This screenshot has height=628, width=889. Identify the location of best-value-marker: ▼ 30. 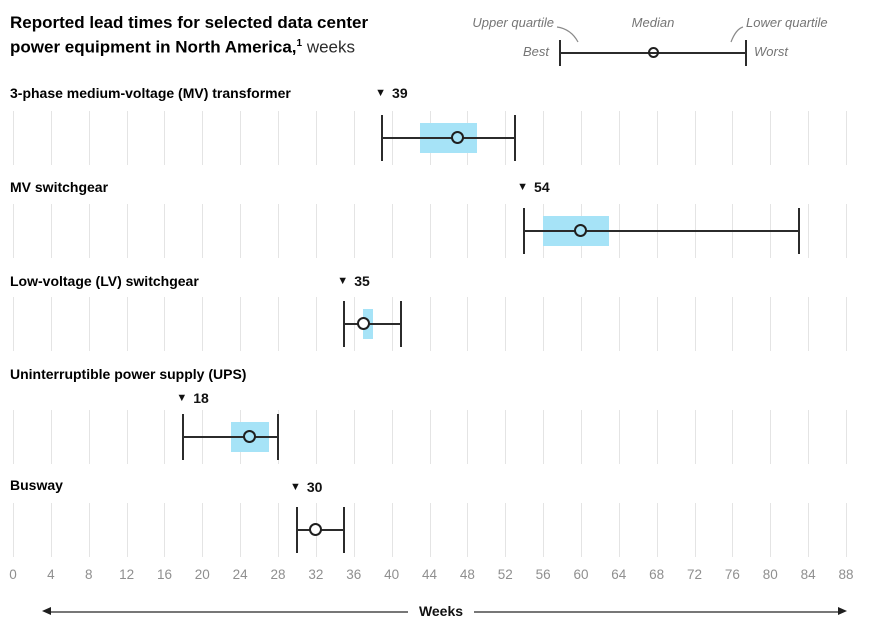
(306, 487).